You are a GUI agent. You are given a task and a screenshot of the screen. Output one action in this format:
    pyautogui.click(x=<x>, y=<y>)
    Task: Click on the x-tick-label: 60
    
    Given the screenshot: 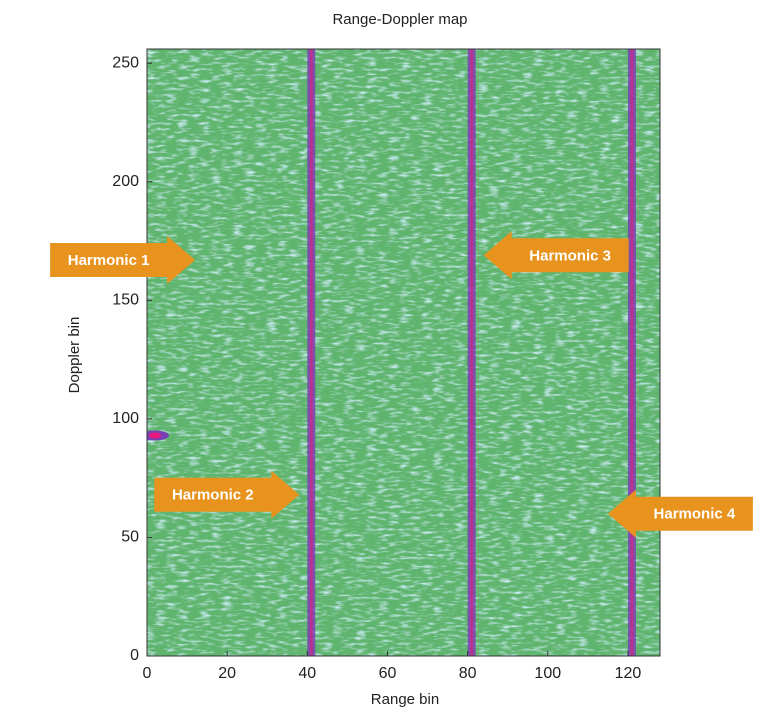 What is the action you would take?
    pyautogui.click(x=388, y=673)
    